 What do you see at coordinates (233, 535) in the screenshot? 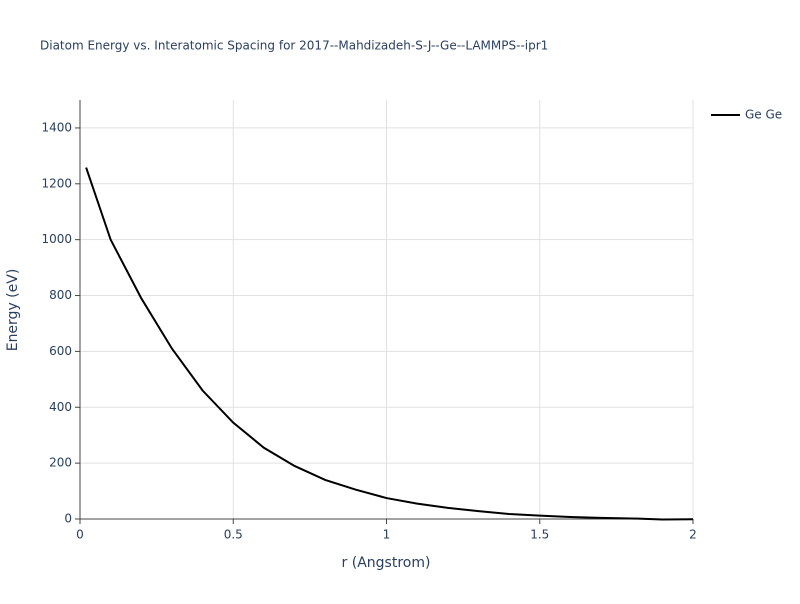
I see `x-tick-label: 0.5` at bounding box center [233, 535].